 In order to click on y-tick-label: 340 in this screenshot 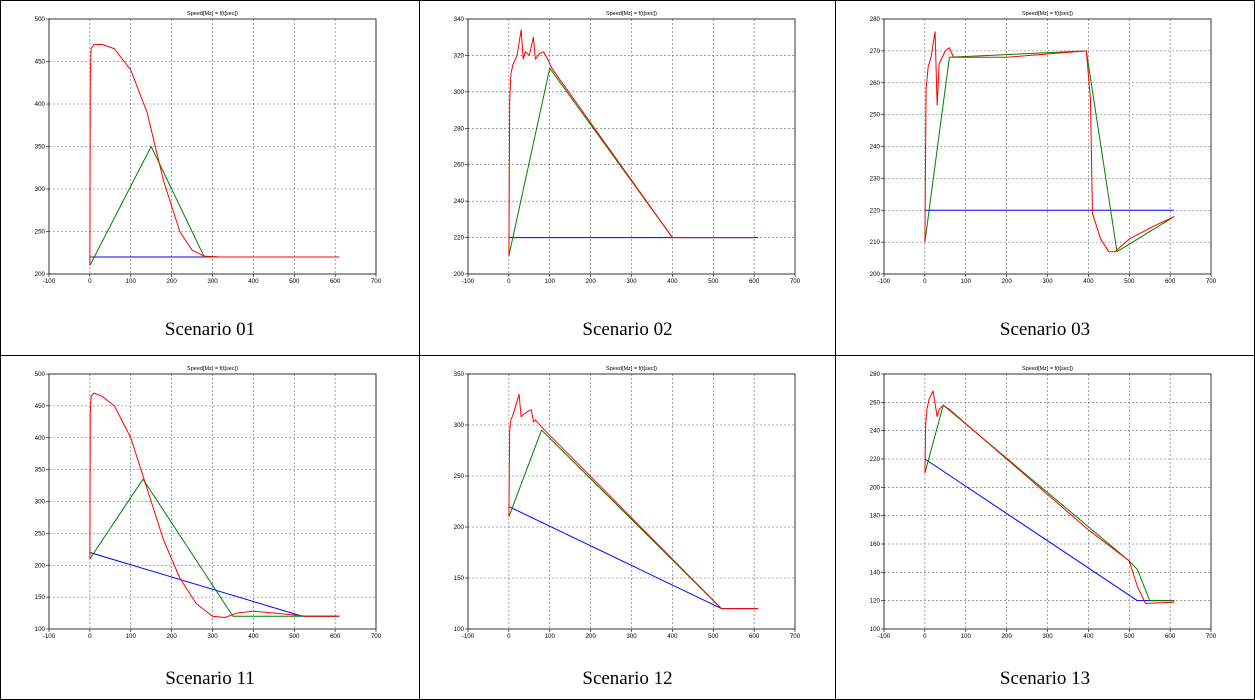, I will do `click(459, 19)`.